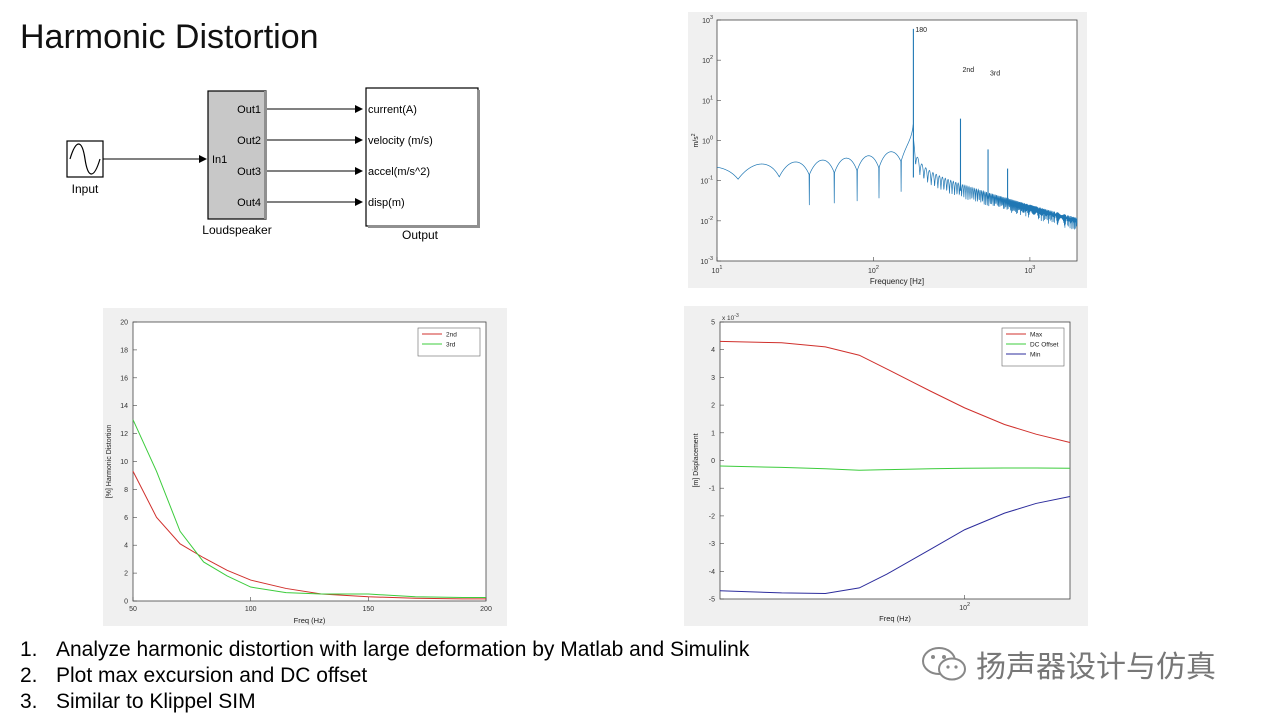 Image resolution: width=1280 pixels, height=720 pixels. What do you see at coordinates (706, 261) in the screenshot?
I see `y-tick-label: 10⁻³` at bounding box center [706, 261].